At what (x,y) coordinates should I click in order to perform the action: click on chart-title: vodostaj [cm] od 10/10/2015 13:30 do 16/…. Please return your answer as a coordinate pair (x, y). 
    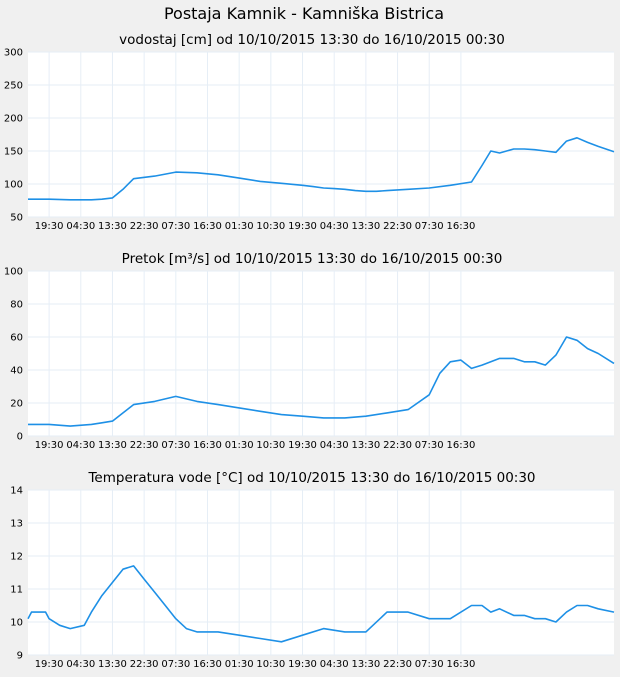
    Looking at the image, I should click on (312, 40).